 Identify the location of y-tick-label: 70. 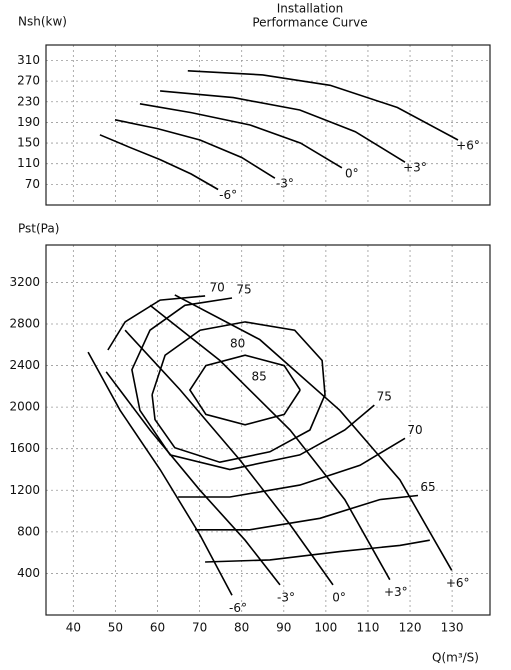
(32, 184).